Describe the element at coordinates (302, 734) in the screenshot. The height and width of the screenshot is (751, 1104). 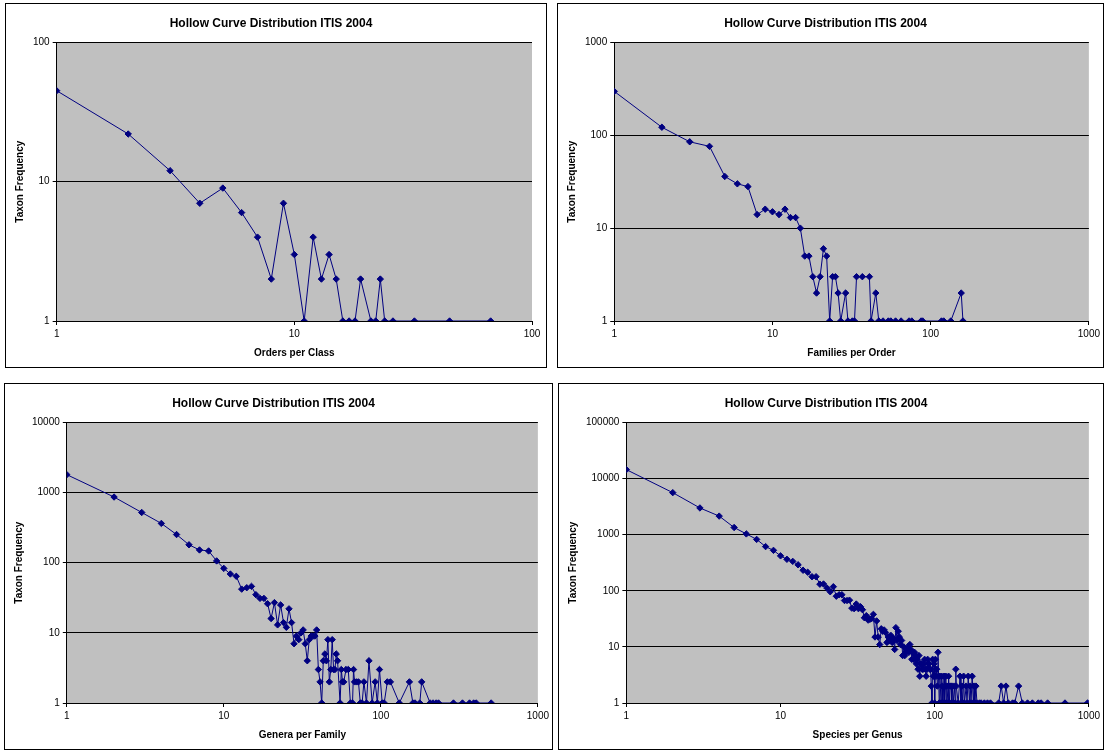
I see `x-axis-title: Genera per Family` at that location.